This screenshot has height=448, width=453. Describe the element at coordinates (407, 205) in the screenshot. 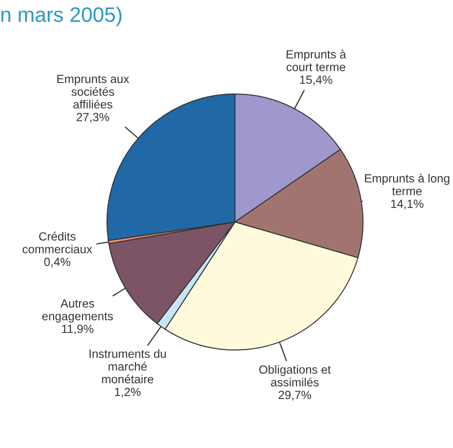

I see `data-label: 14,1%` at that location.